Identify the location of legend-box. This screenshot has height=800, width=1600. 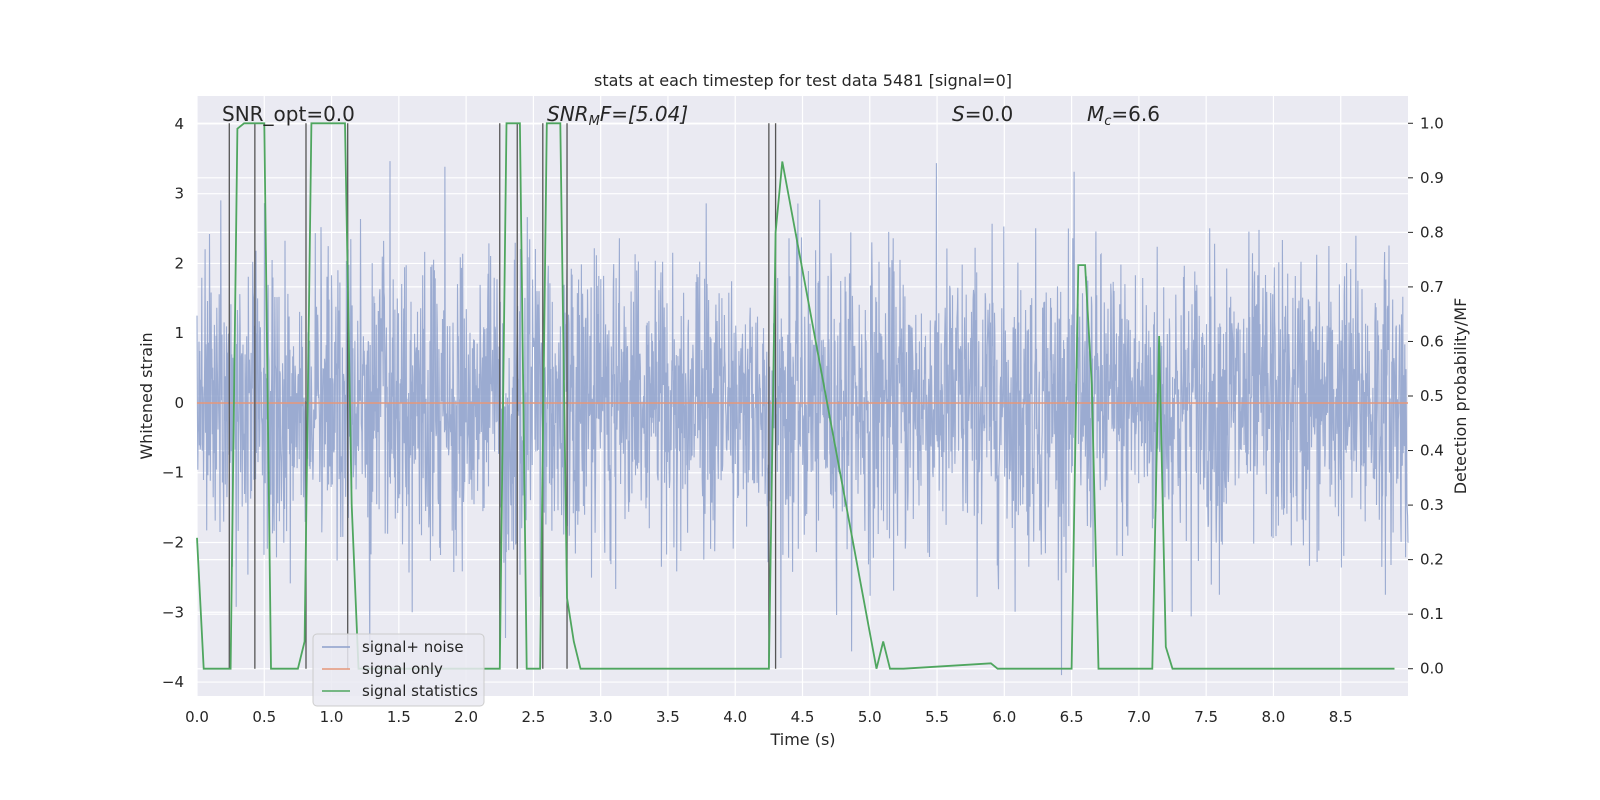
(398, 670).